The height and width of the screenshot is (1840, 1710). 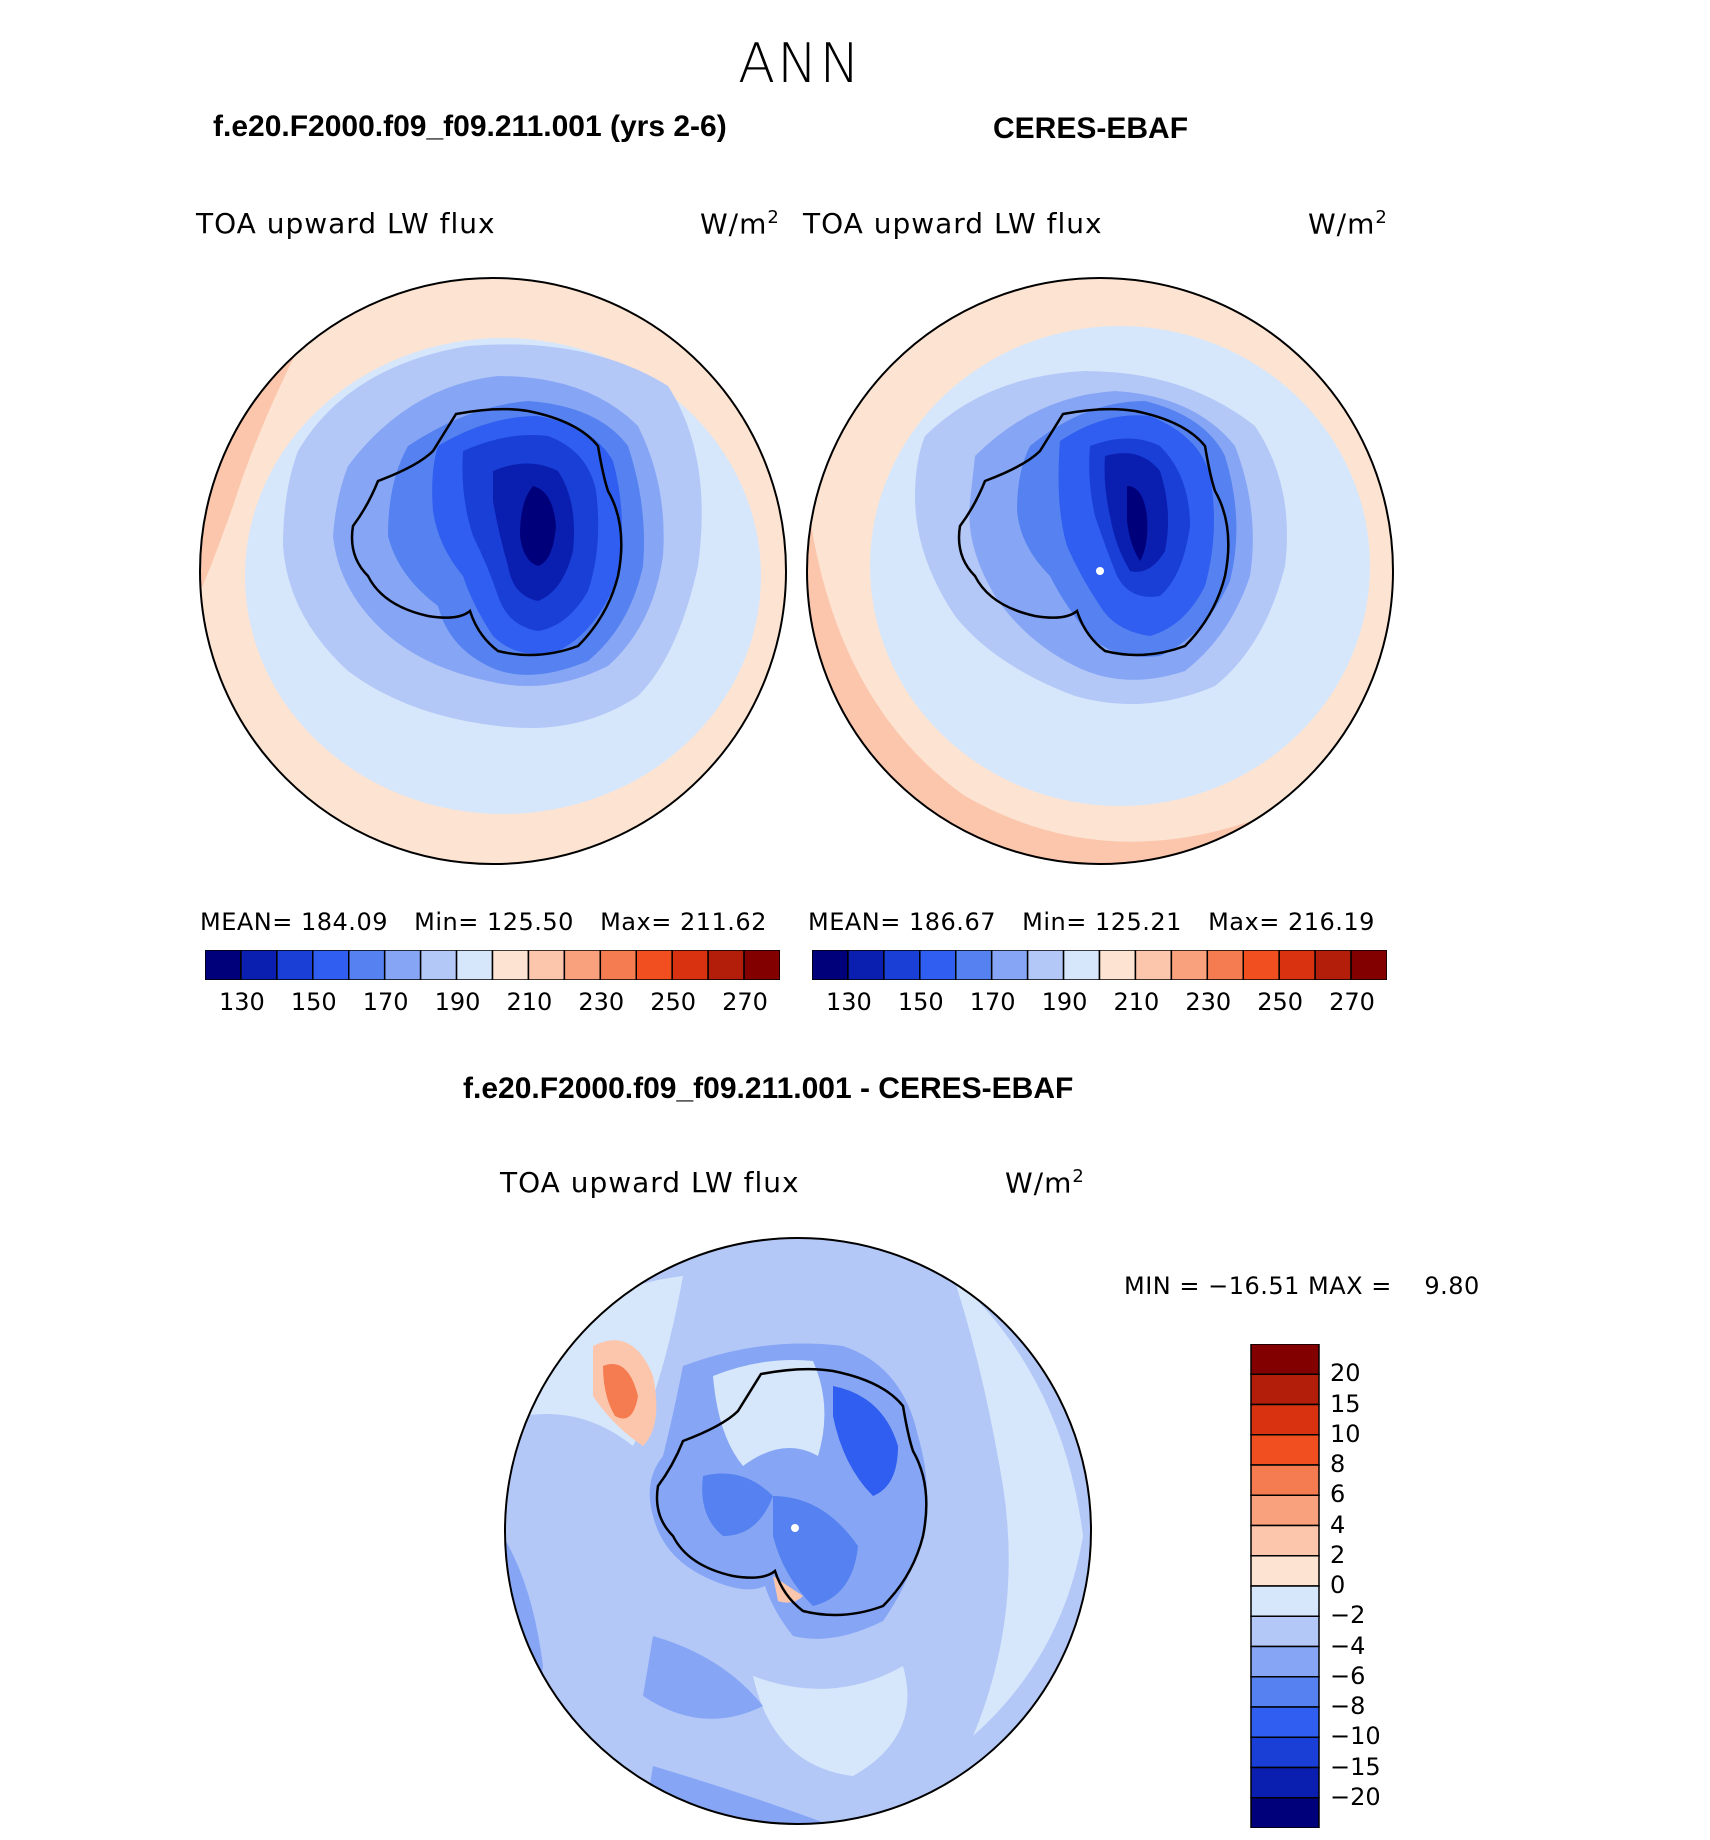 I want to click on panel2-min-label: Min=, so click(x=1054, y=922).